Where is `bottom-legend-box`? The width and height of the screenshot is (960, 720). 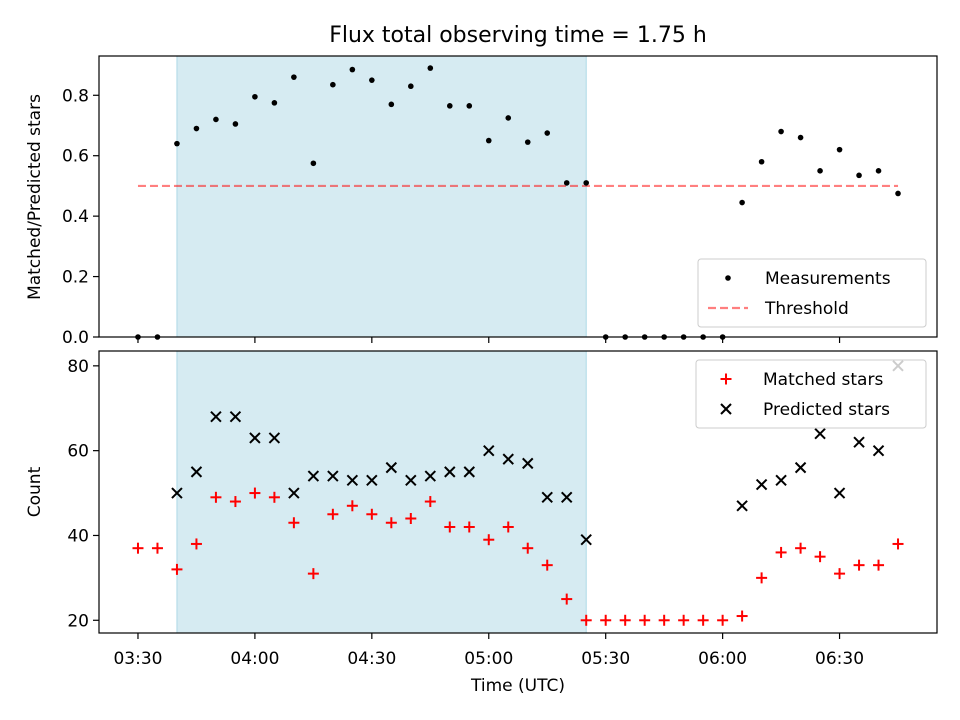 bottom-legend-box is located at coordinates (811, 394).